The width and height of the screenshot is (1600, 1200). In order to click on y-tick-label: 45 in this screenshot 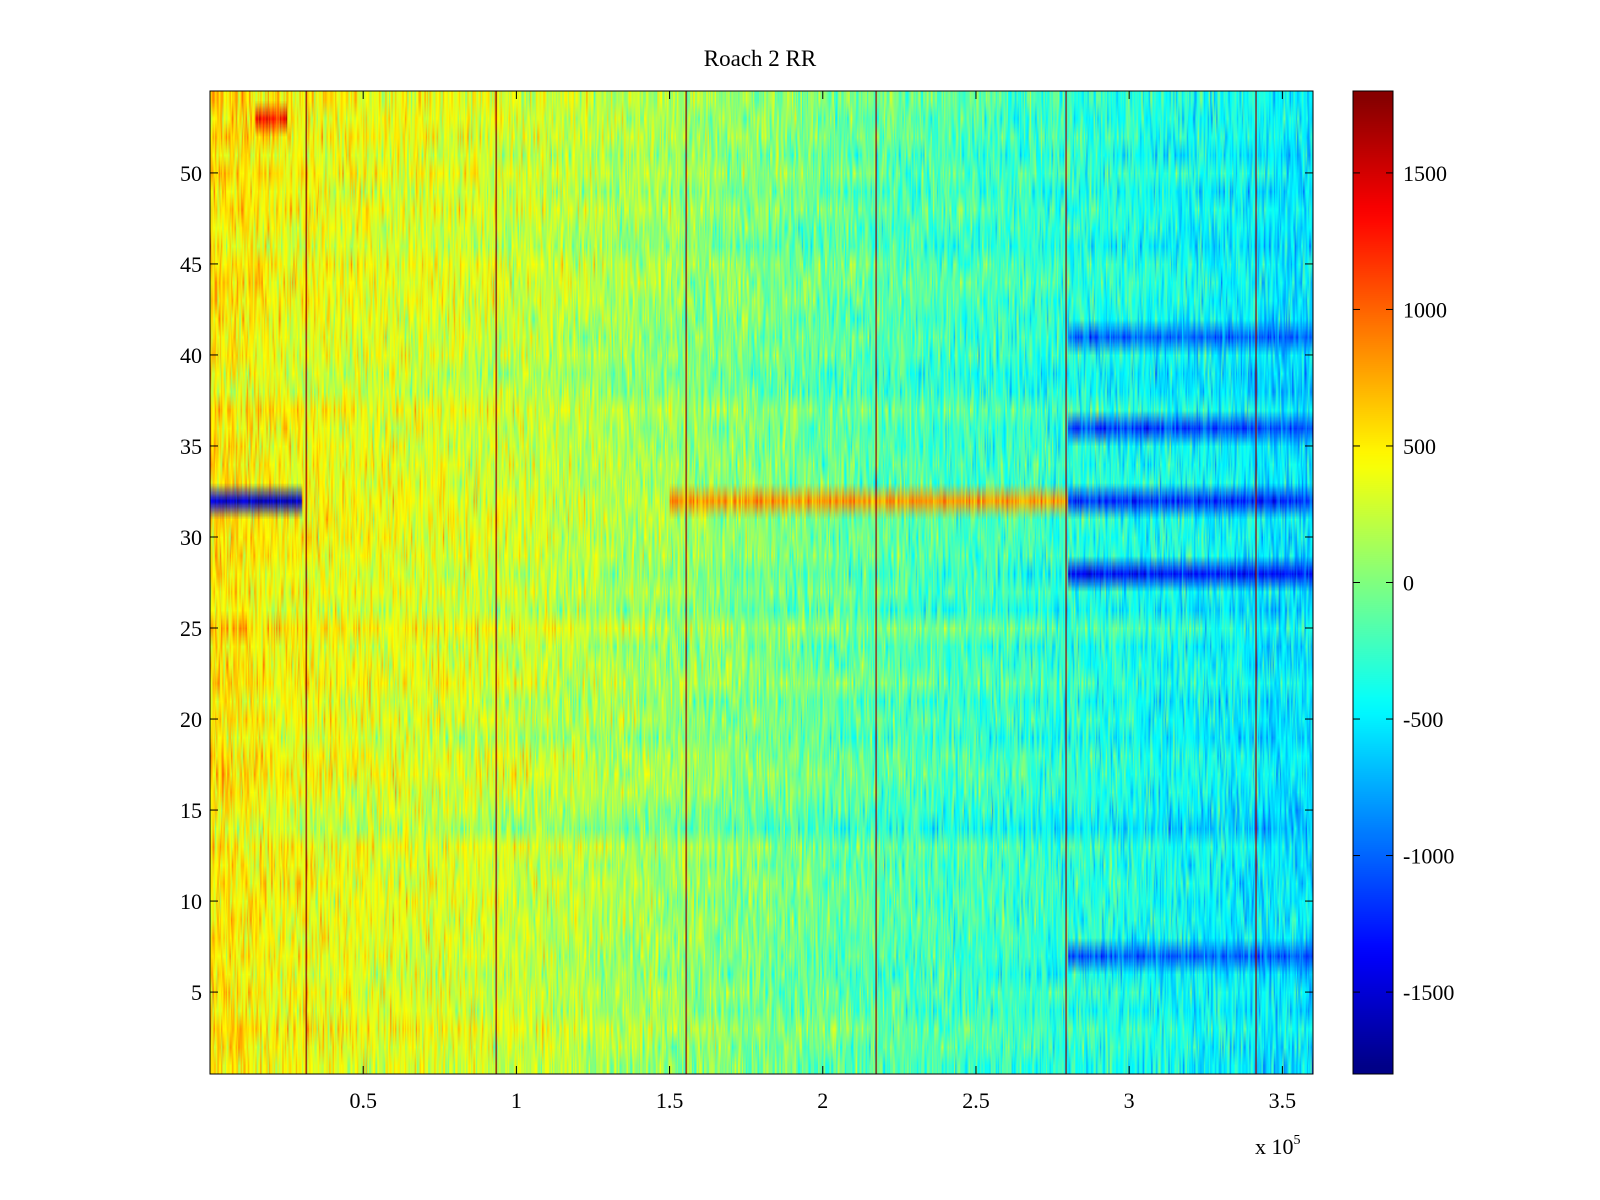, I will do `click(191, 264)`.